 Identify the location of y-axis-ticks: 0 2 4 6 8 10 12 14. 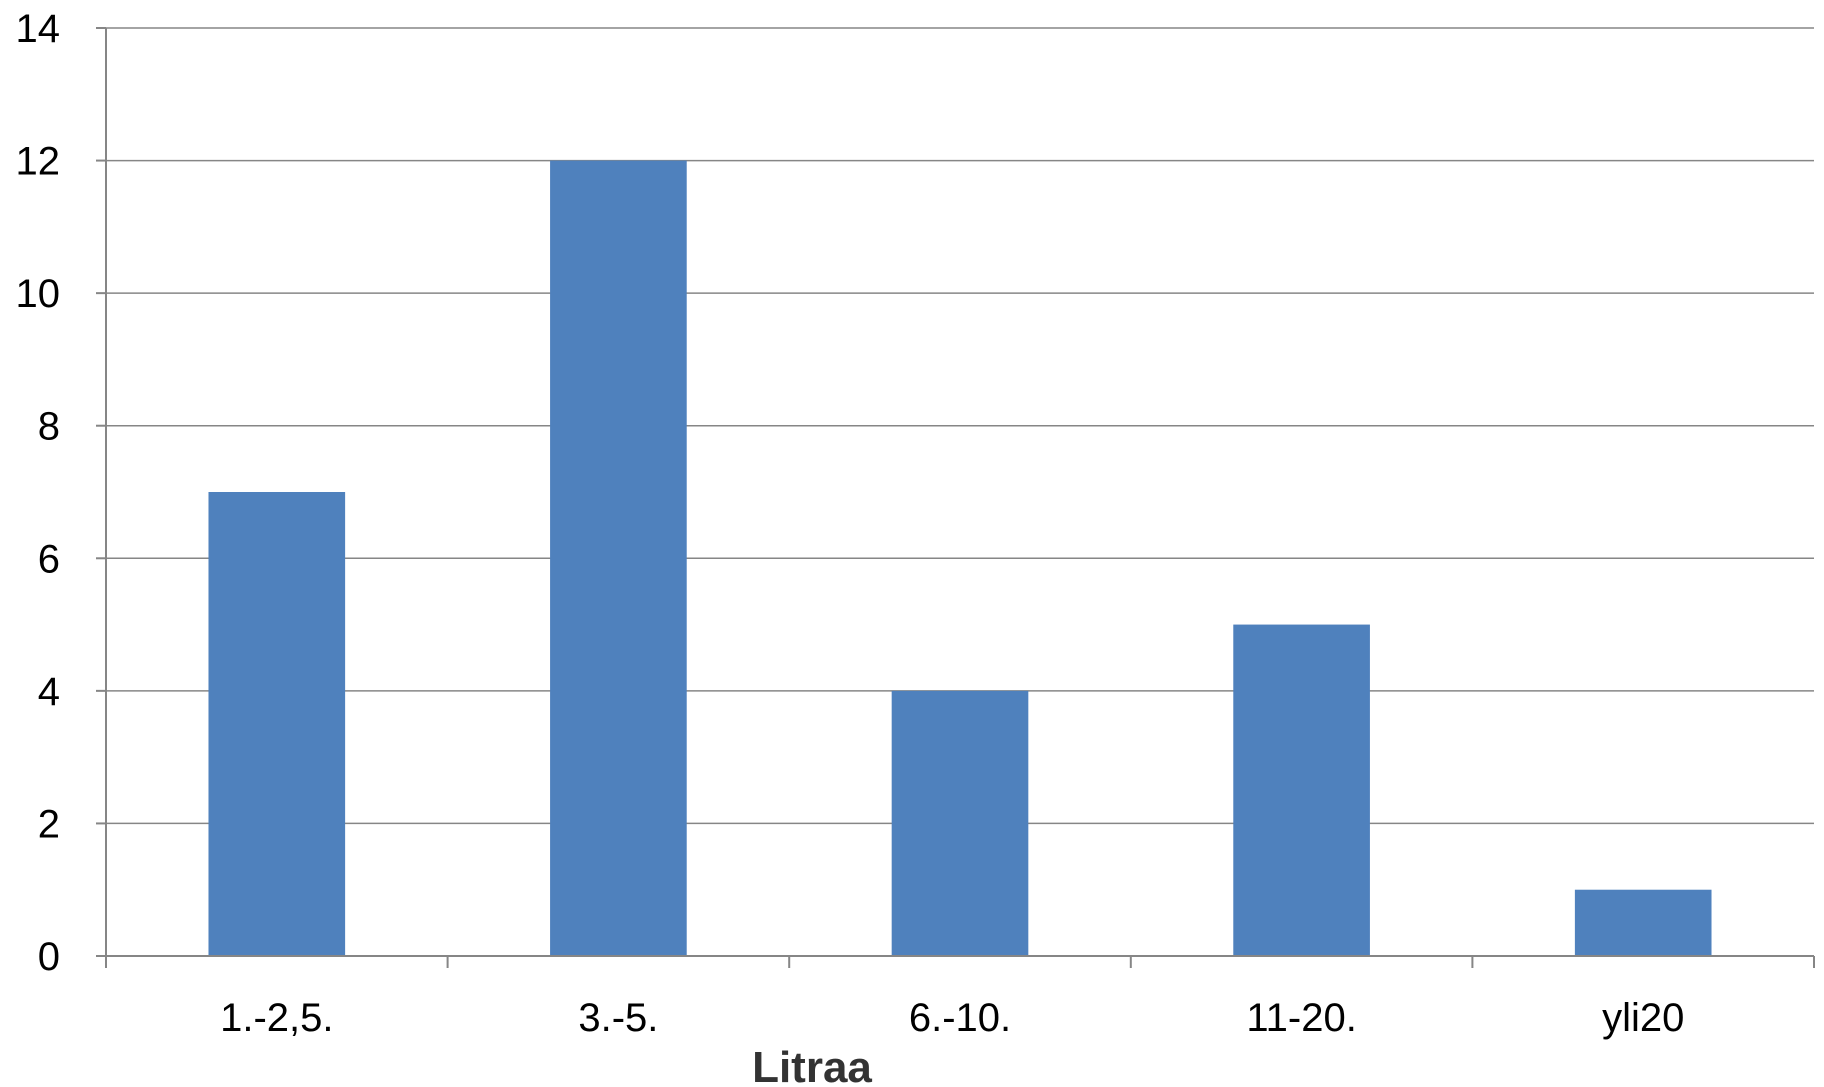
(61, 493).